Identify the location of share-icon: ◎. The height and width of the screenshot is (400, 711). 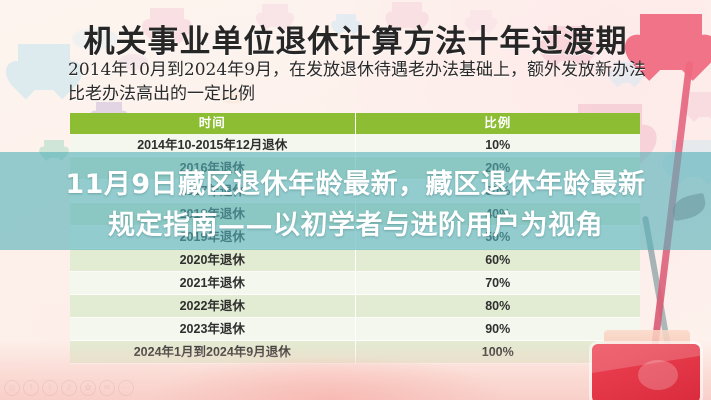
(12, 388).